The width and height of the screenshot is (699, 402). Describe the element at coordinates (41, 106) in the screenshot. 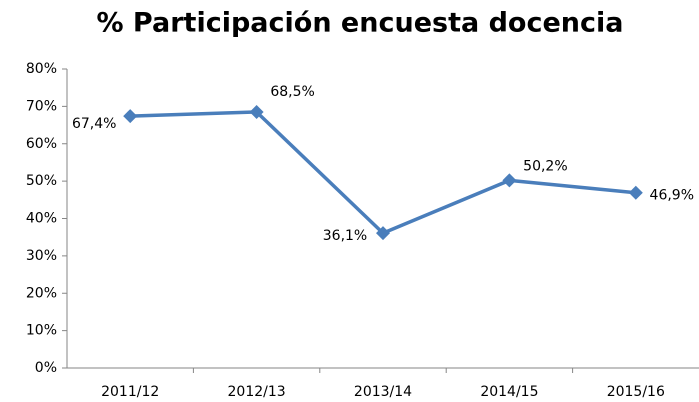

I see `y-tick-label: 70%` at that location.